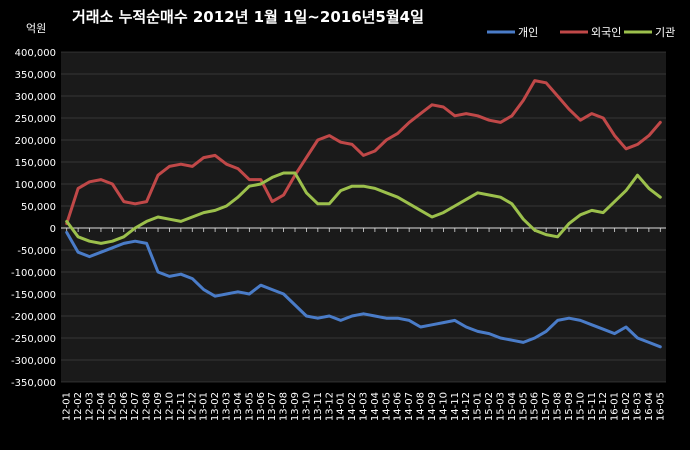 This screenshot has height=450, width=690. Describe the element at coordinates (455, 406) in the screenshot. I see `x-tick-label: 14-11` at that location.